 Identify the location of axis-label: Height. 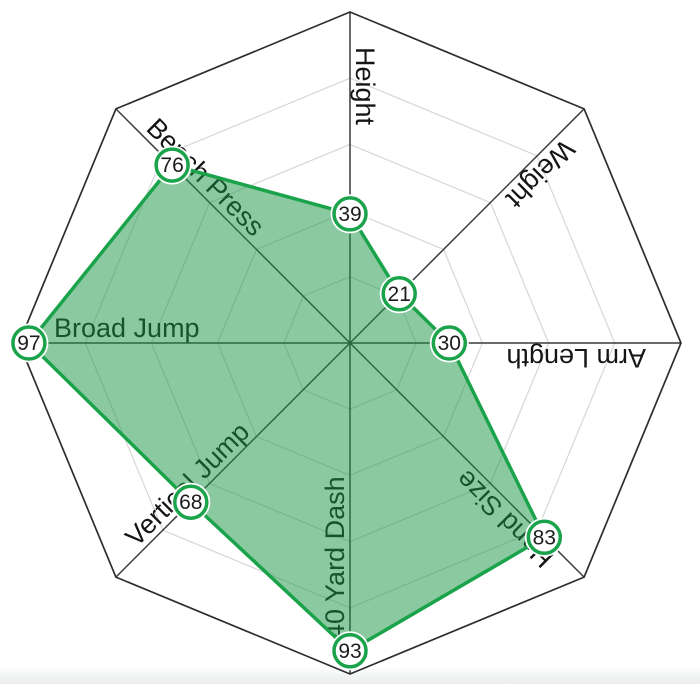
(365, 86).